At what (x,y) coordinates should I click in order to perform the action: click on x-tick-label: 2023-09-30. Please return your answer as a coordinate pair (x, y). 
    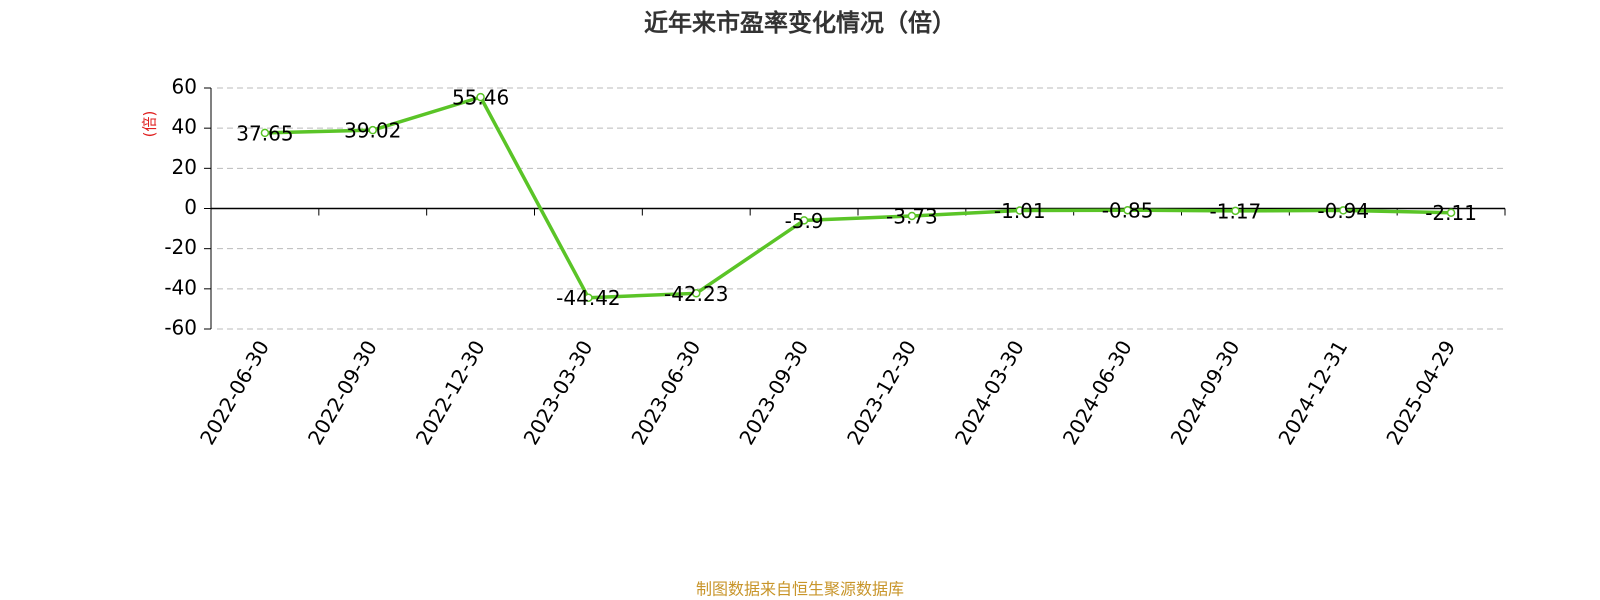
    Looking at the image, I should click on (773, 392).